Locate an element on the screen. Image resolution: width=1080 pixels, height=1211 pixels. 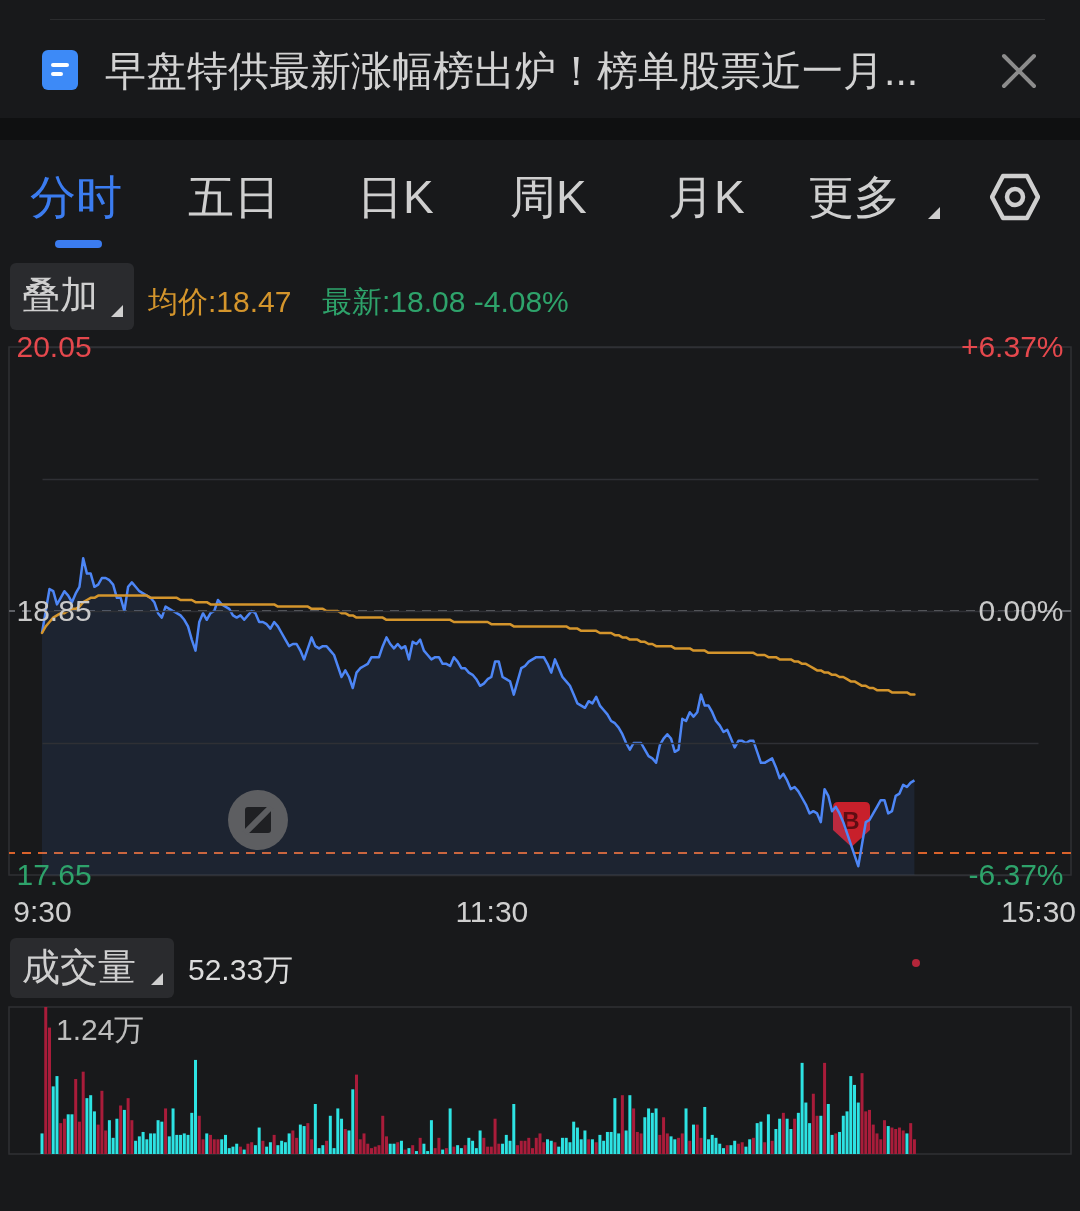
text: 周K is located at coordinates (548, 198).